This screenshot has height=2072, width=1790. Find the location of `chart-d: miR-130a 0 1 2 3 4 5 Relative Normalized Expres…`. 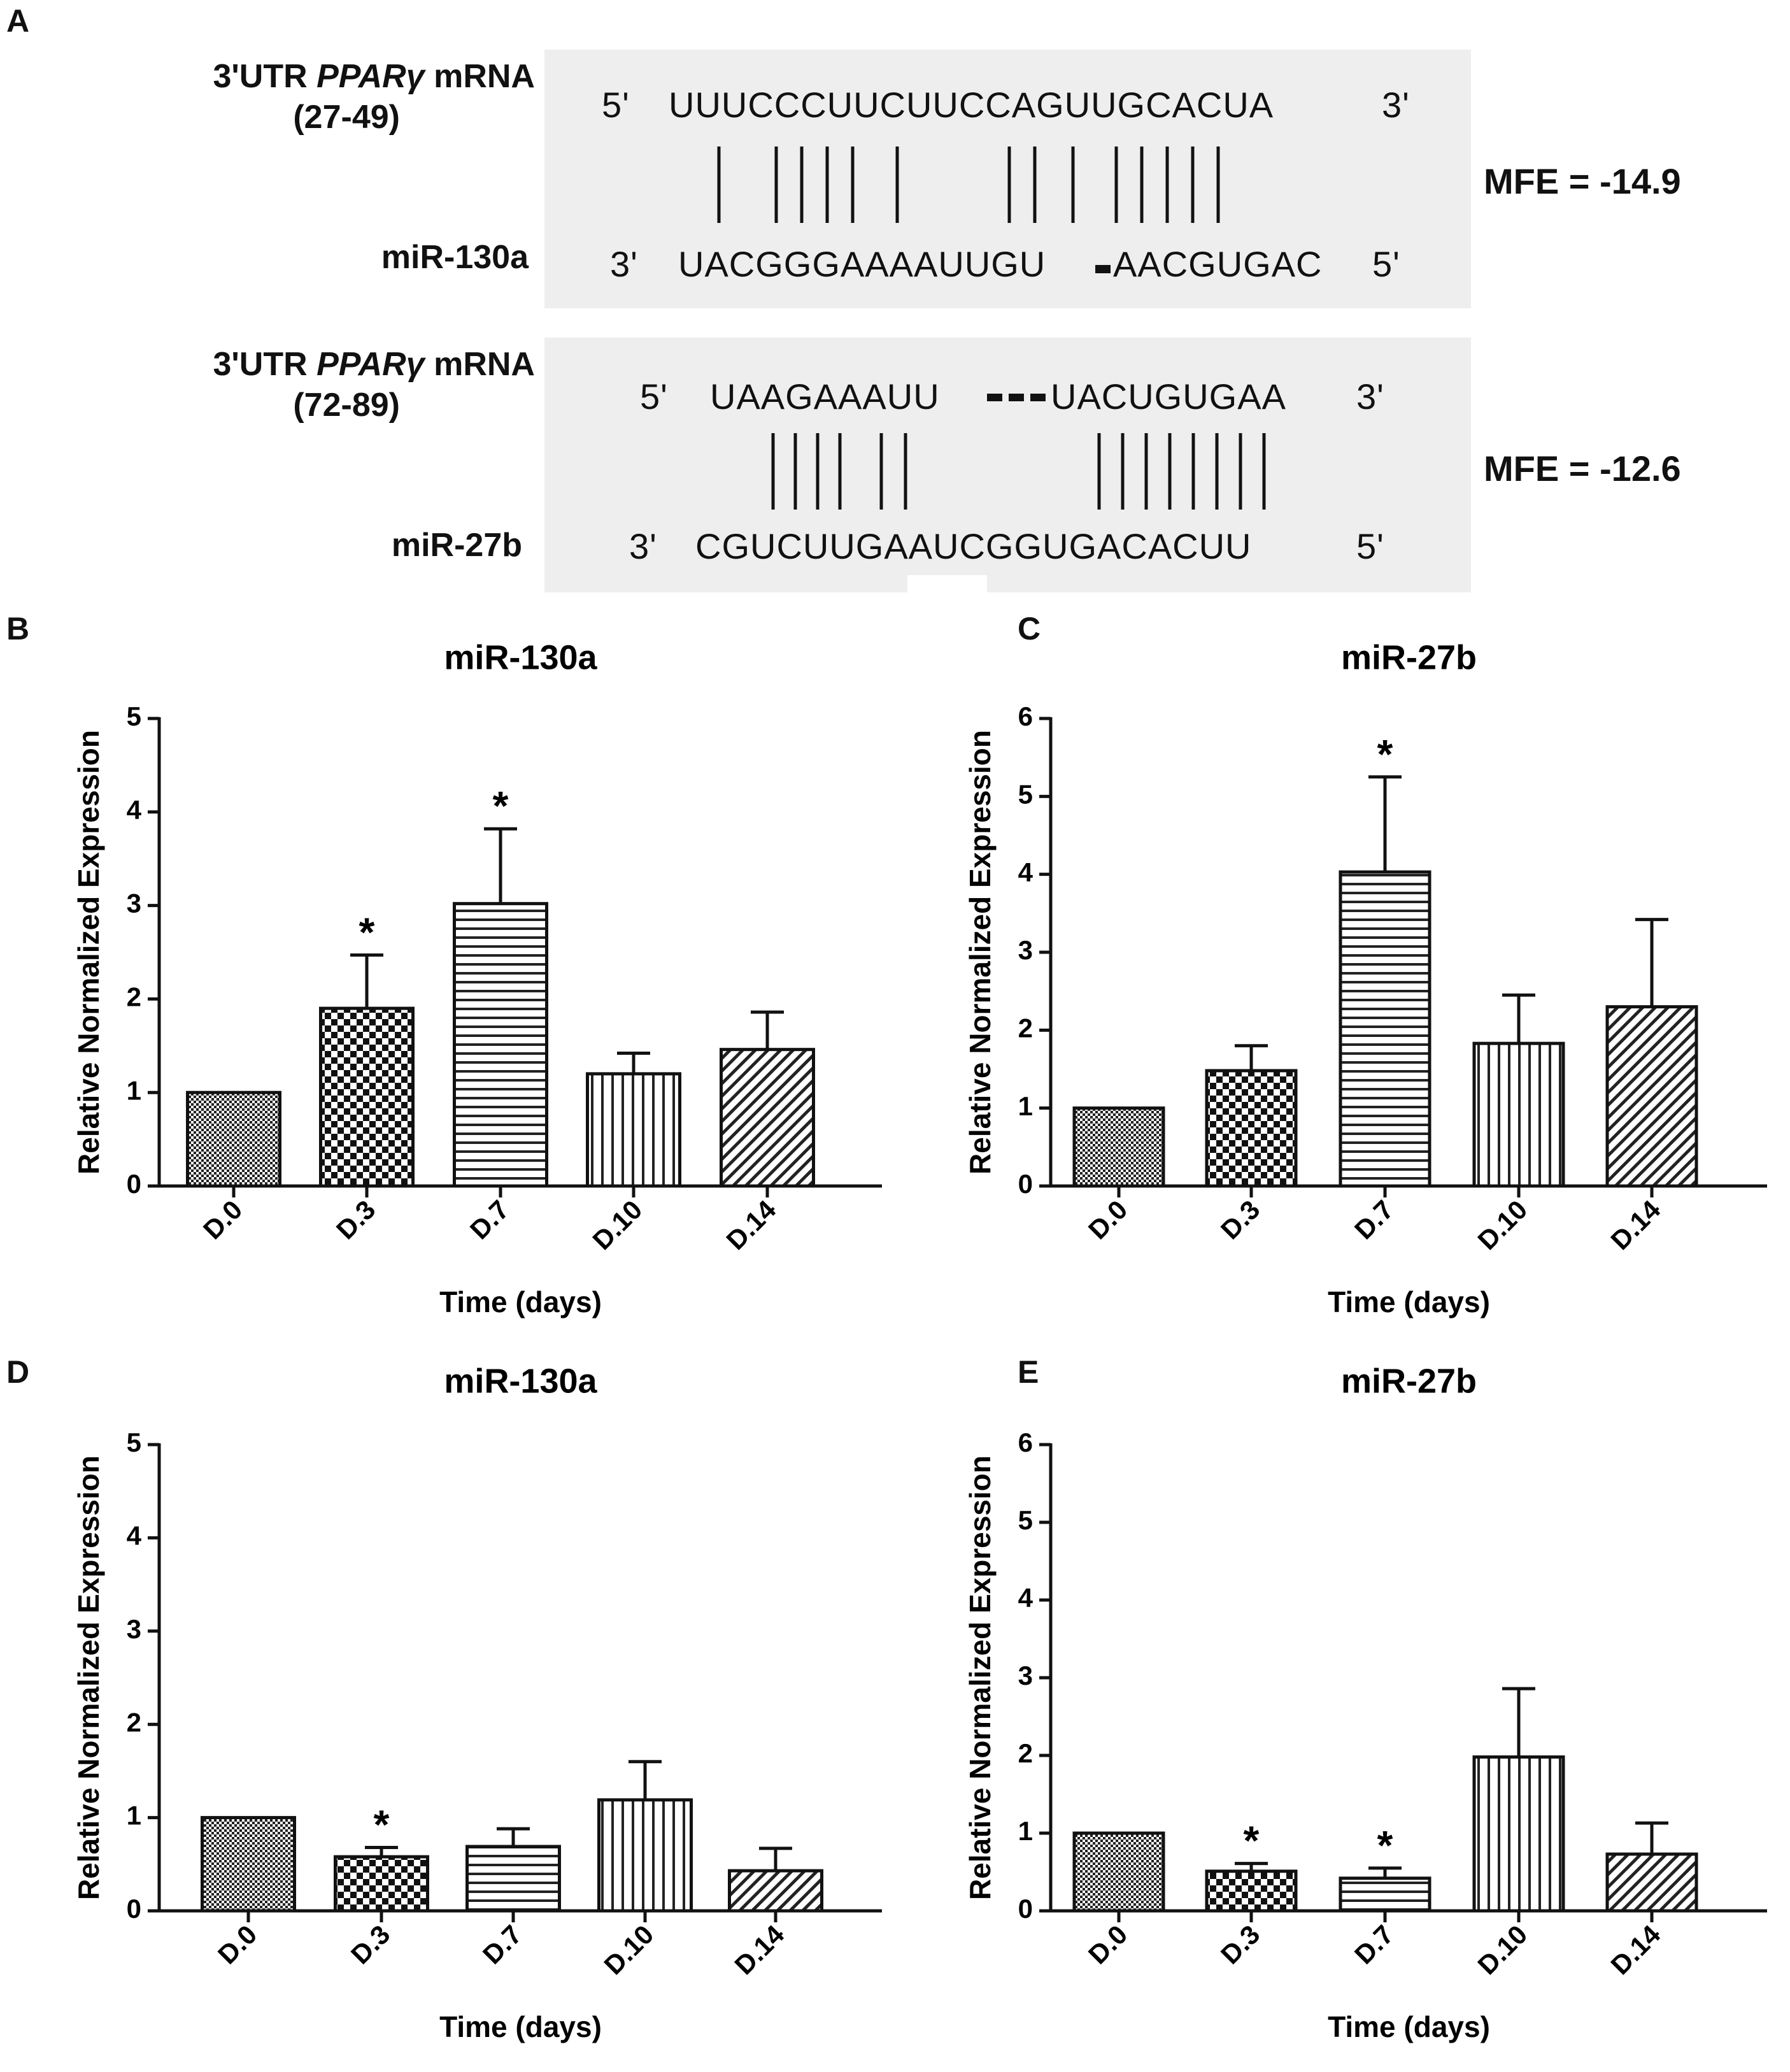

chart-d: miR-130a 0 1 2 3 4 5 Relative Normalized Expres… is located at coordinates (477, 1702).